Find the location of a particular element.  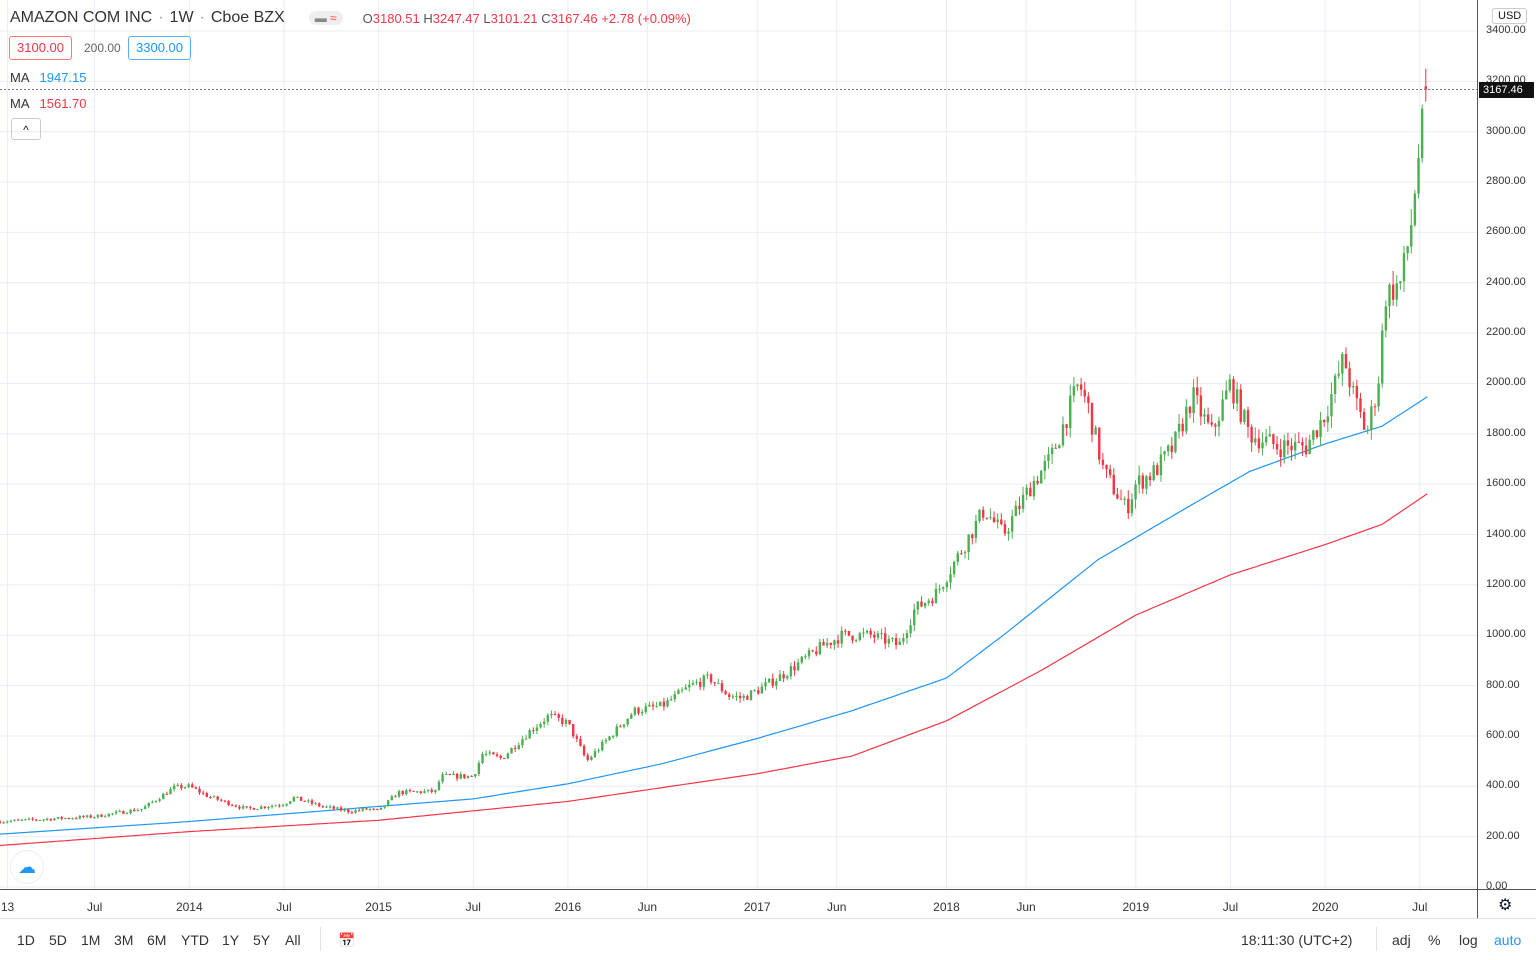

ma-indicator-2: MA 1561.70 is located at coordinates (48, 103).